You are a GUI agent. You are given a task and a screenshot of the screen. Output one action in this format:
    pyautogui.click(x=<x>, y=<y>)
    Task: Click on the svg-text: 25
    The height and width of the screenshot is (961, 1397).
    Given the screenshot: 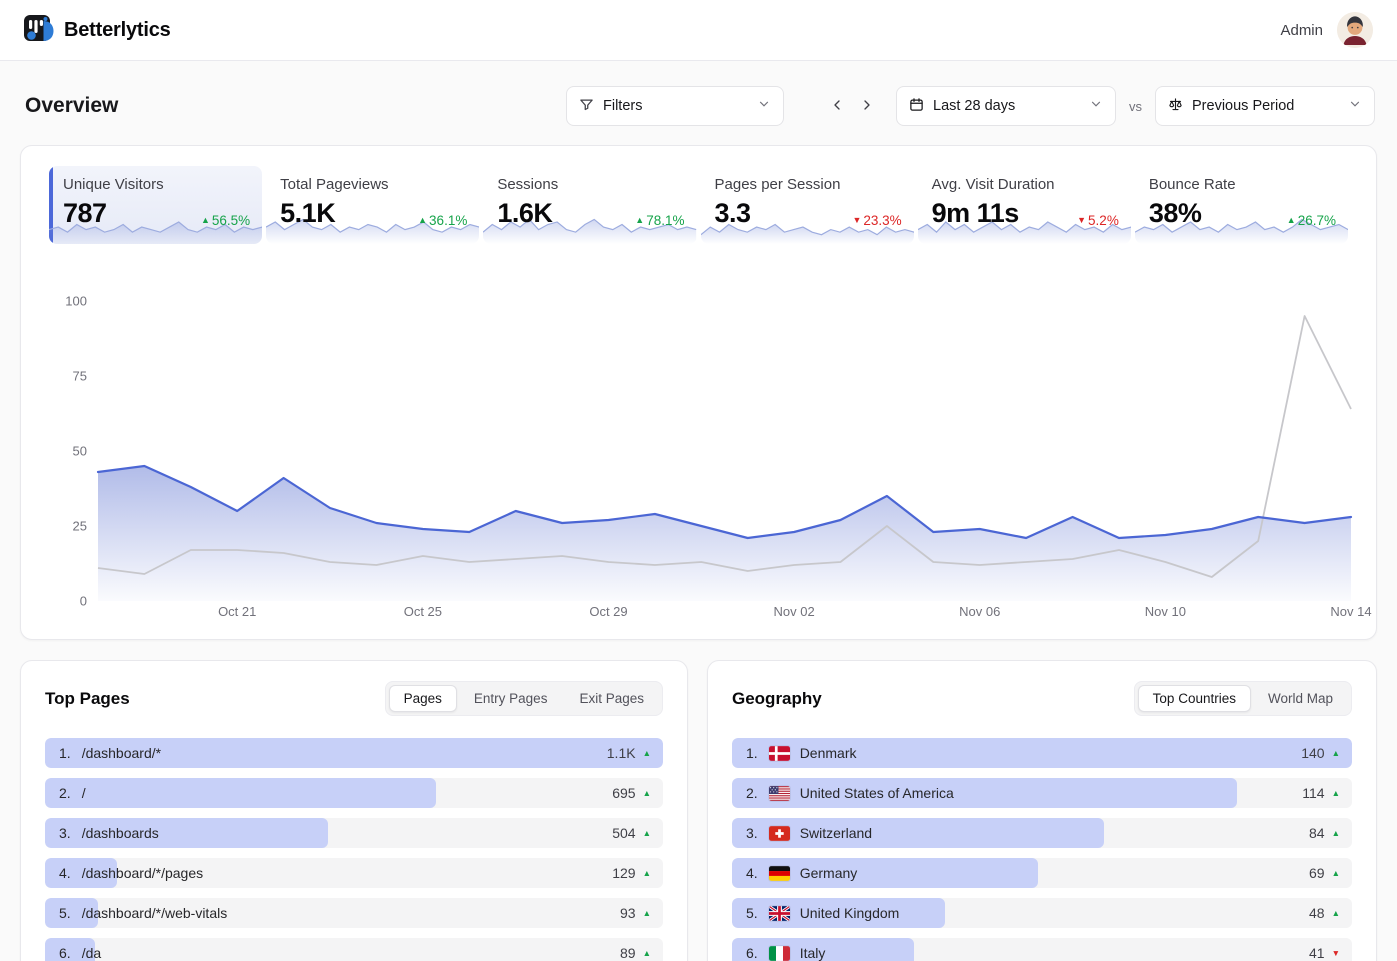 What is the action you would take?
    pyautogui.click(x=80, y=526)
    